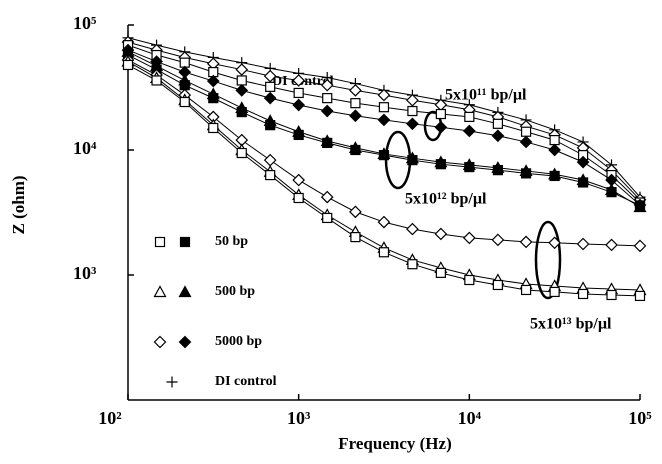 This screenshot has height=464, width=662. I want to click on y-tick-label: 10³, so click(85, 273).